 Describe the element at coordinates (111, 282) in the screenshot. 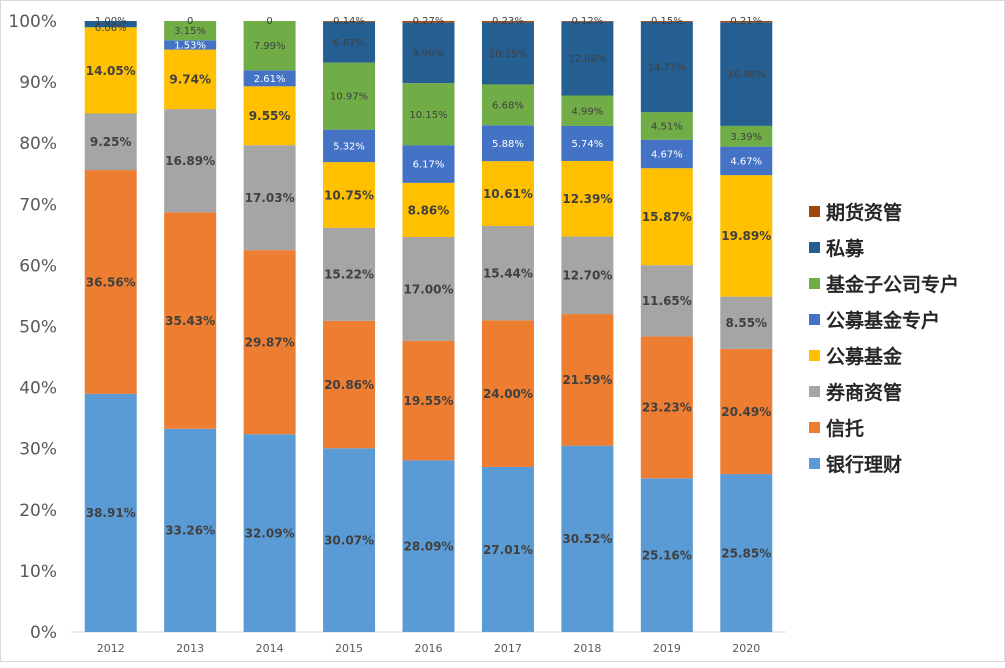

I see `data-label: 36.56%` at that location.